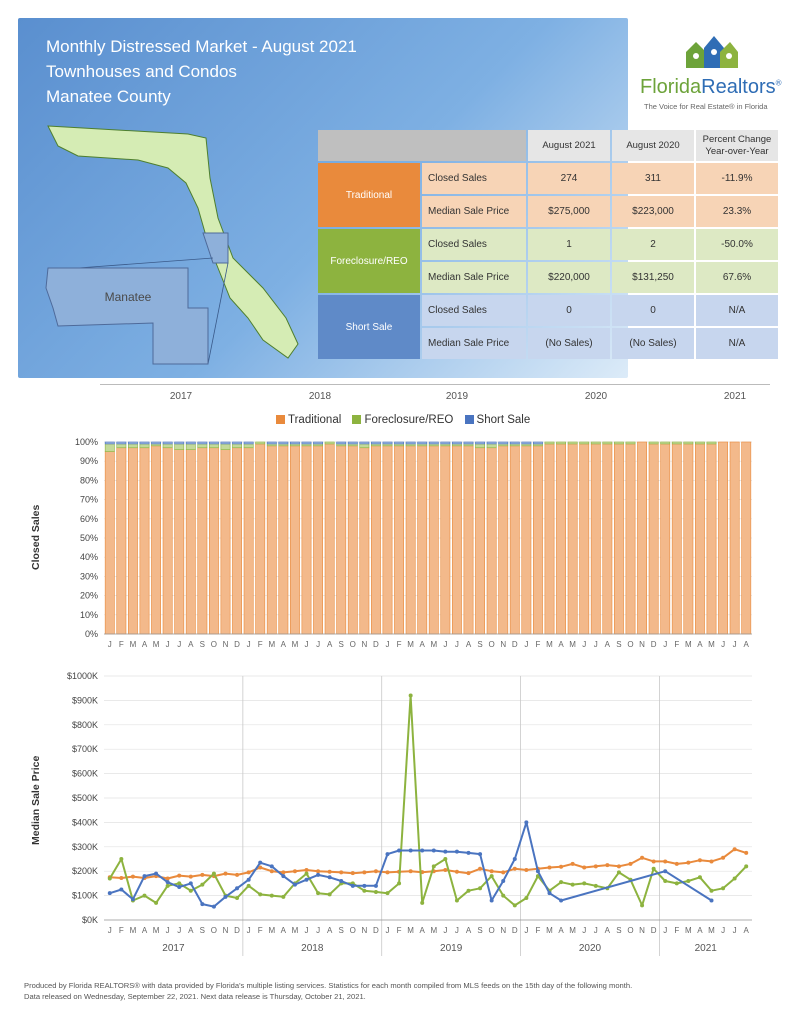 This screenshot has height=1024, width=791. What do you see at coordinates (341, 930) in the screenshot?
I see `x-tick-label: S` at bounding box center [341, 930].